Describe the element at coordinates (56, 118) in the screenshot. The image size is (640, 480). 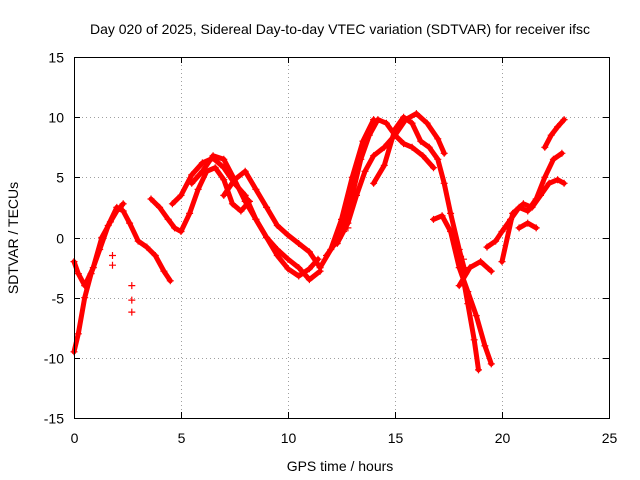
I see `y-tick-label: 10` at that location.